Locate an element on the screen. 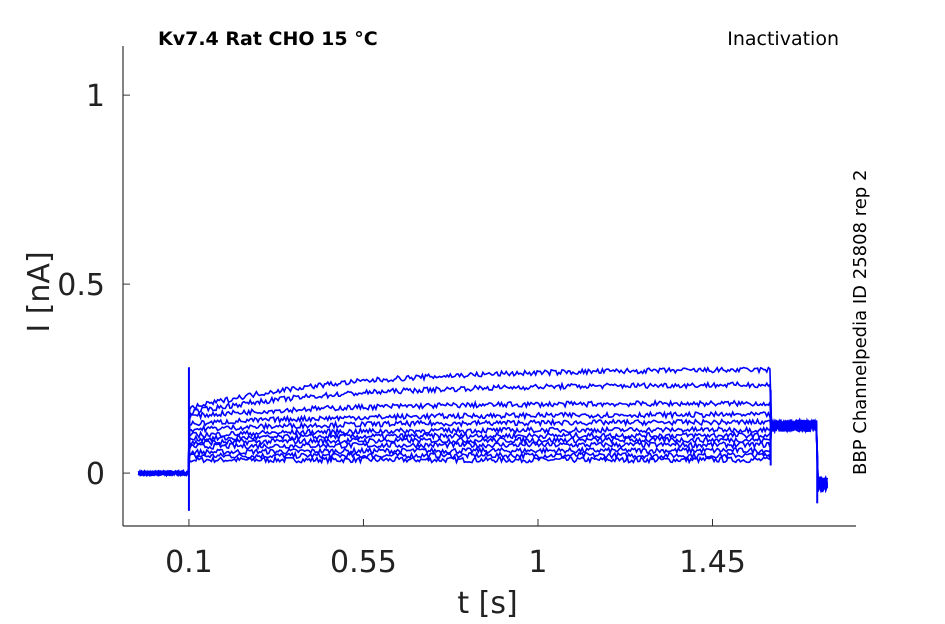 This screenshot has height=624, width=945. side-annotation: BBP Channelpedia ID 25808 rep 2 is located at coordinates (860, 322).